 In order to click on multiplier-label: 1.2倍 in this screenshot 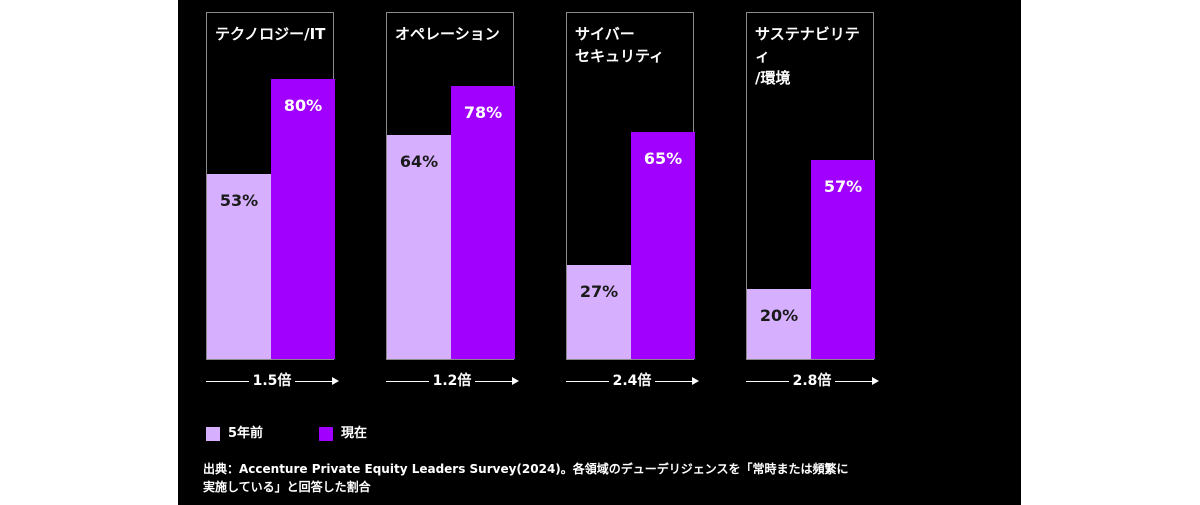, I will do `click(452, 381)`.